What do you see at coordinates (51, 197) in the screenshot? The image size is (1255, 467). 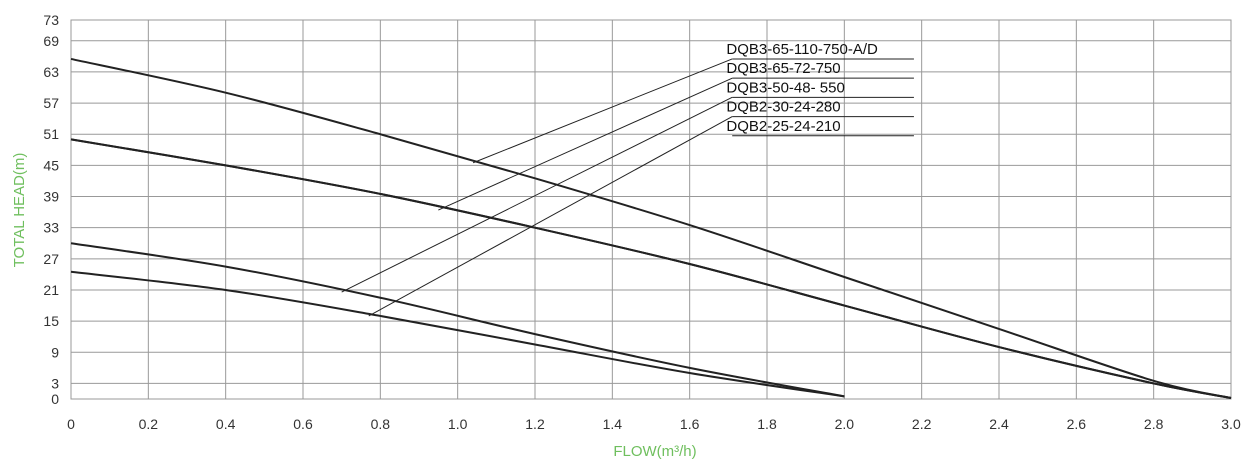 I see `y-tick-label: 39` at bounding box center [51, 197].